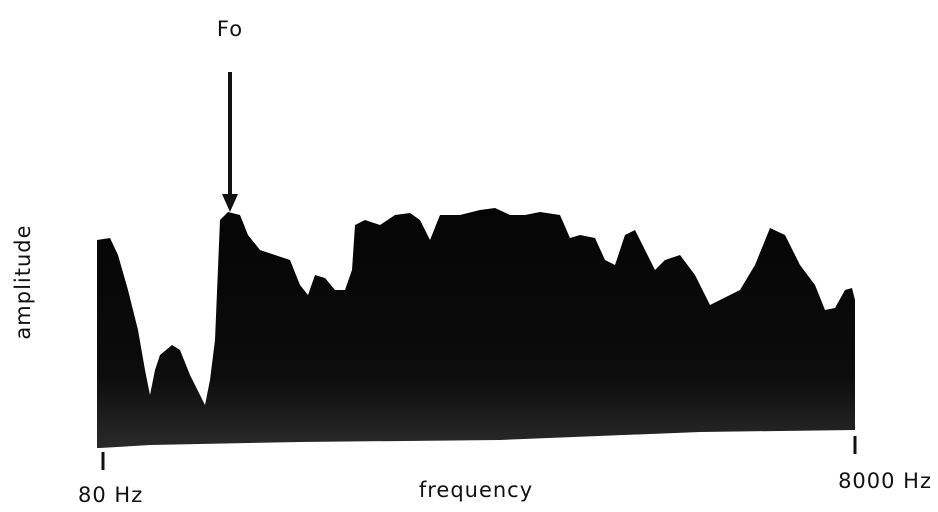 The height and width of the screenshot is (512, 938). Describe the element at coordinates (110, 495) in the screenshot. I see `x-start-label: 80 Hz` at that location.